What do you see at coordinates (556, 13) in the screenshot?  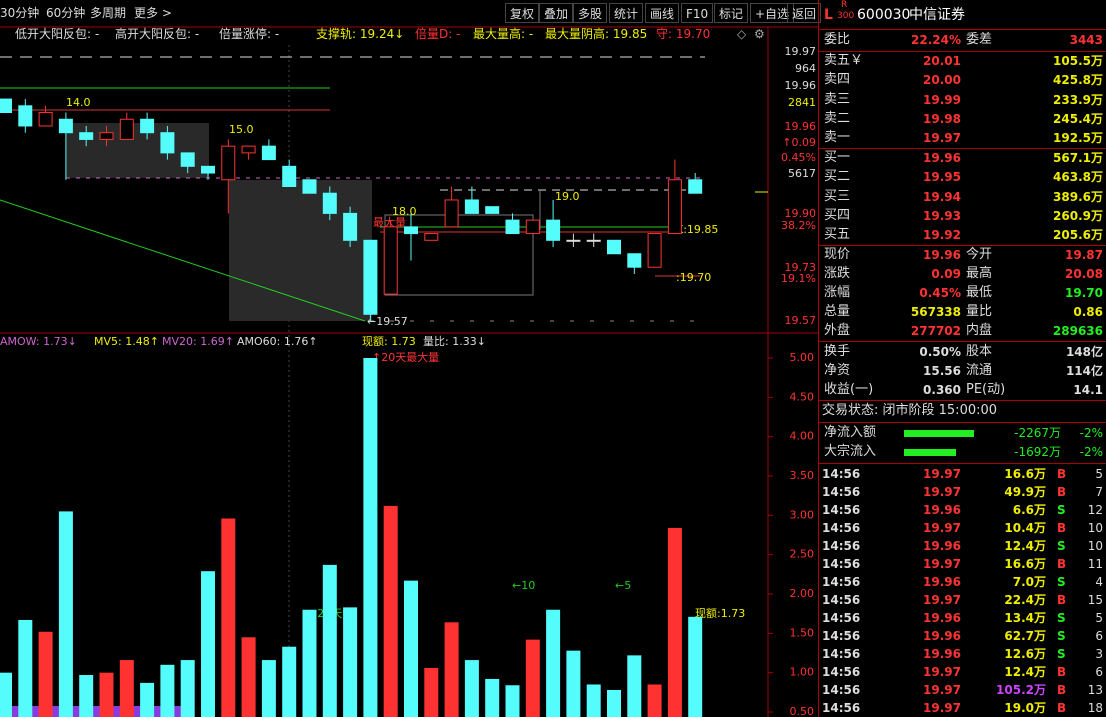 I see `toolbar-button: 叠加` at bounding box center [556, 13].